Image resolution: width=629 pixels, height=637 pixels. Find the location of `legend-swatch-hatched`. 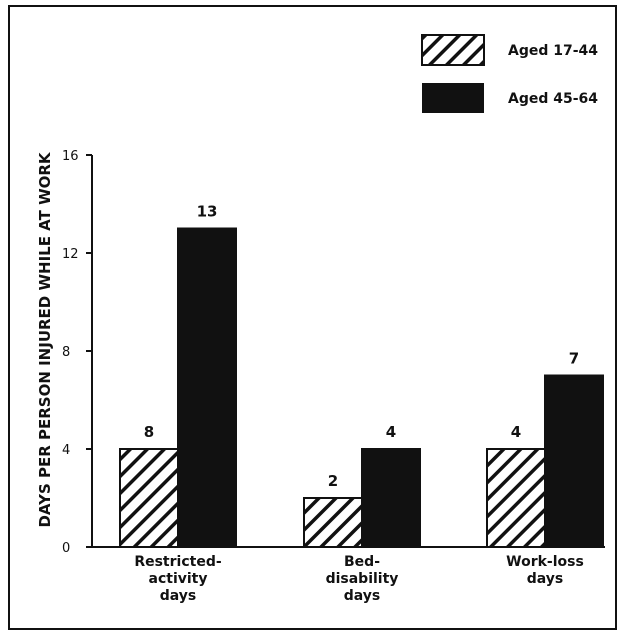

legend-swatch-hatched is located at coordinates (453, 50).